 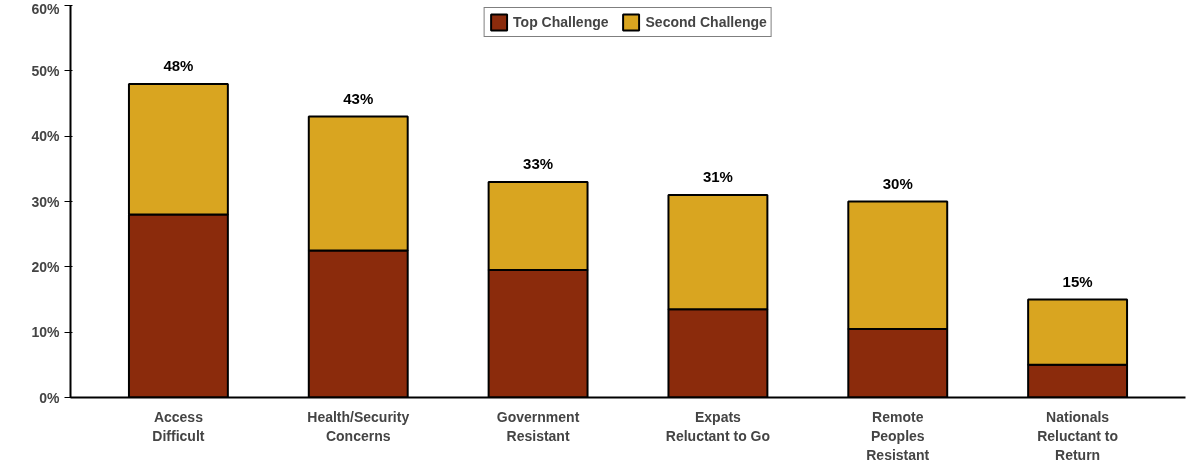 What do you see at coordinates (538, 426) in the screenshot?
I see `x-tick-label: Government Resistant` at bounding box center [538, 426].